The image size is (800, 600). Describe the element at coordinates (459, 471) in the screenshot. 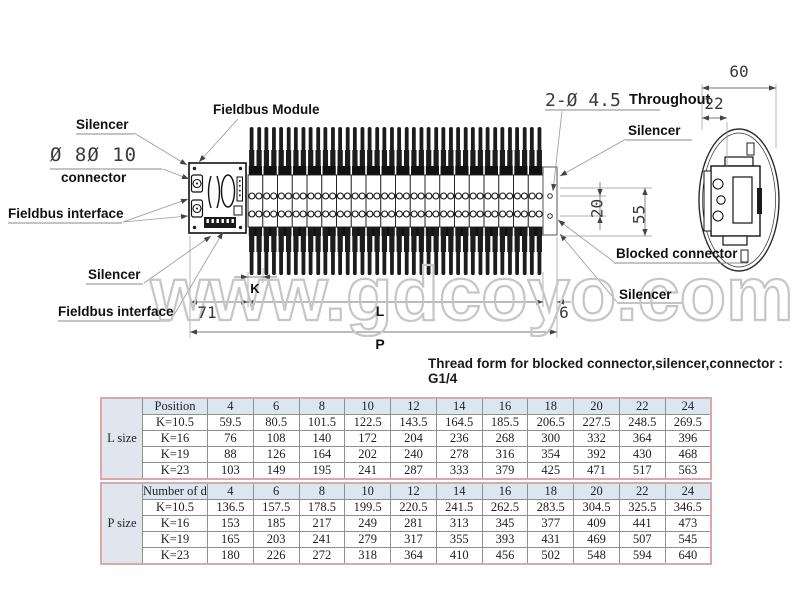

I see `value-cell: 333` at that location.